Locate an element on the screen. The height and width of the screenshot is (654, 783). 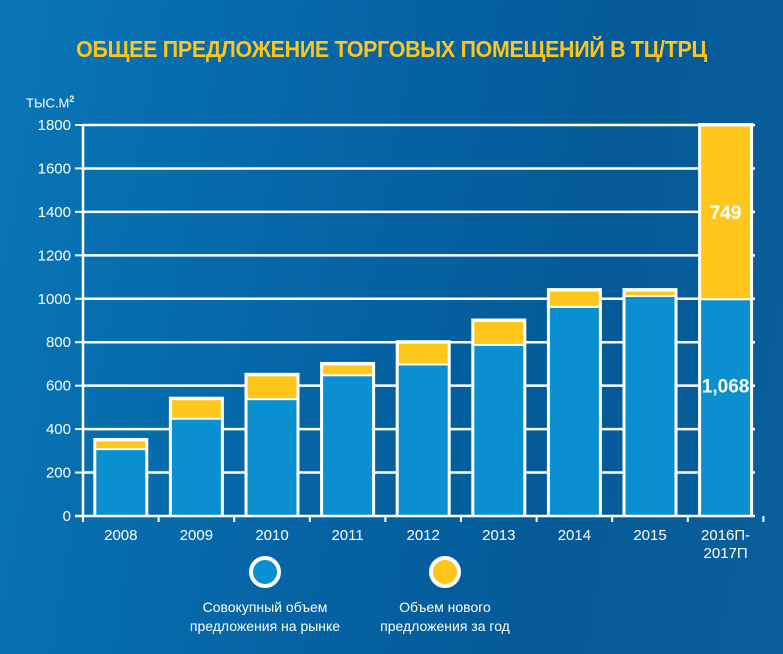
legend-item-new: Объем нового предложения за год is located at coordinates (445, 596).